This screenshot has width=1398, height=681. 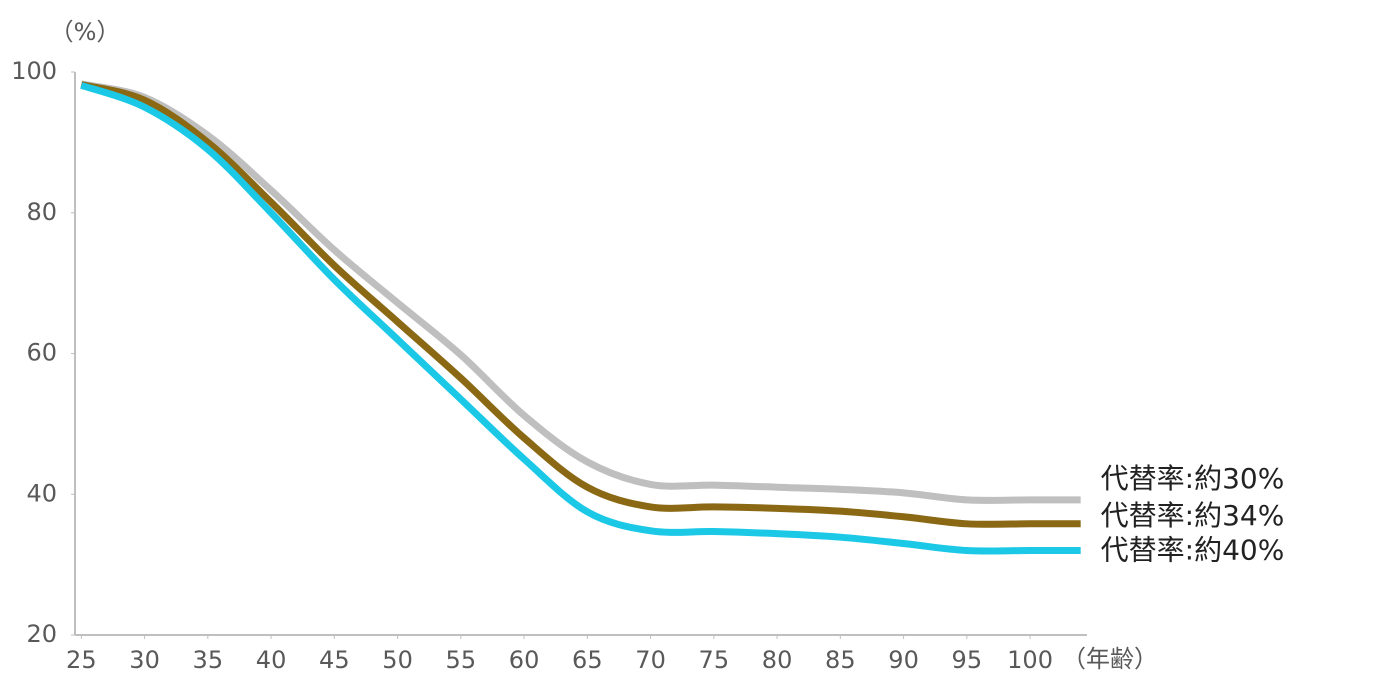 I want to click on x-tick-label: 55, so click(x=461, y=660).